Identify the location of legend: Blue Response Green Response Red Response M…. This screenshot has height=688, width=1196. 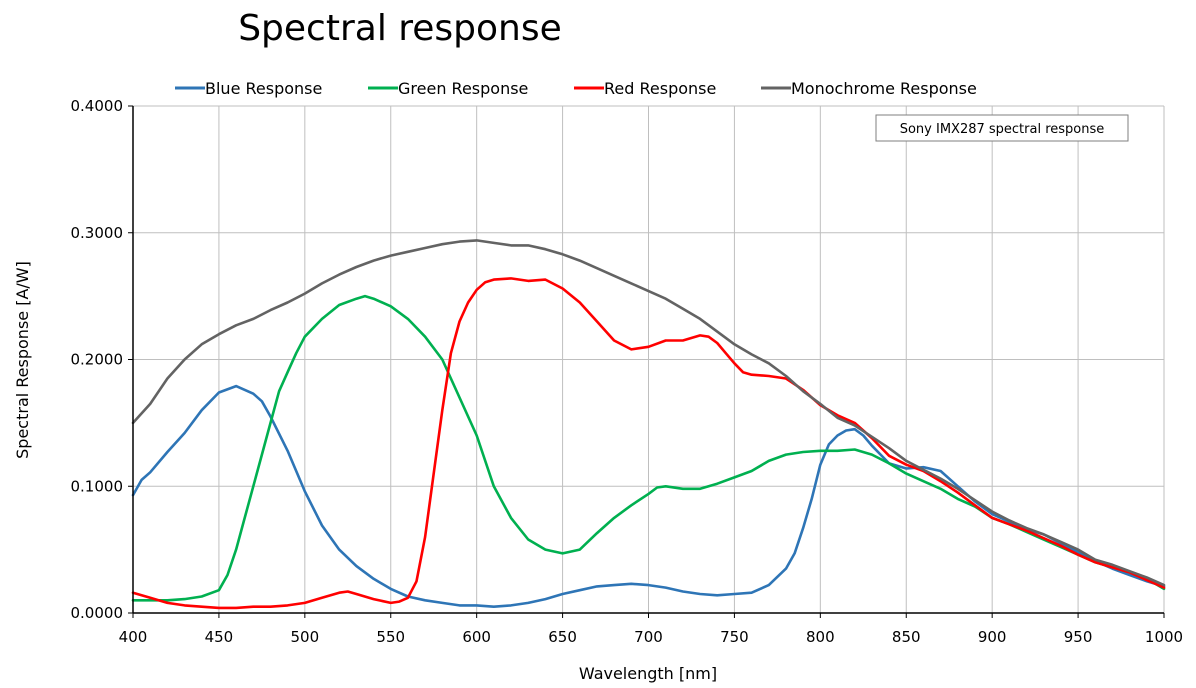
(576, 88).